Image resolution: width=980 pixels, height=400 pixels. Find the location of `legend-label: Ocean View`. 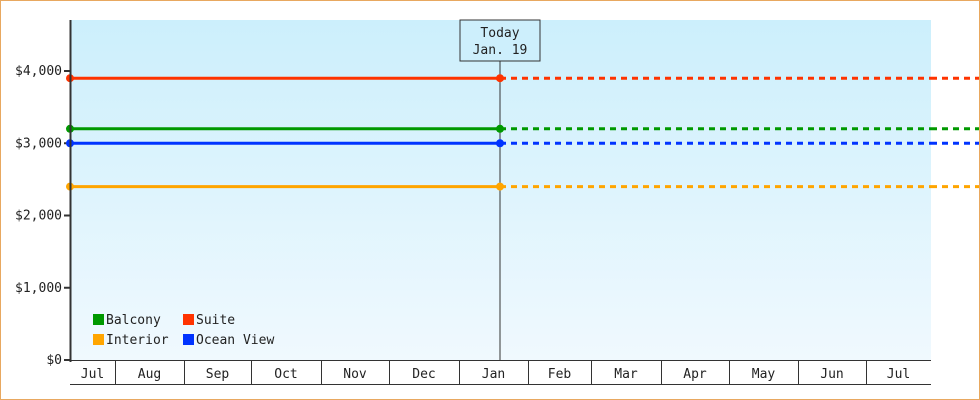

legend-label: Ocean View is located at coordinates (235, 340).